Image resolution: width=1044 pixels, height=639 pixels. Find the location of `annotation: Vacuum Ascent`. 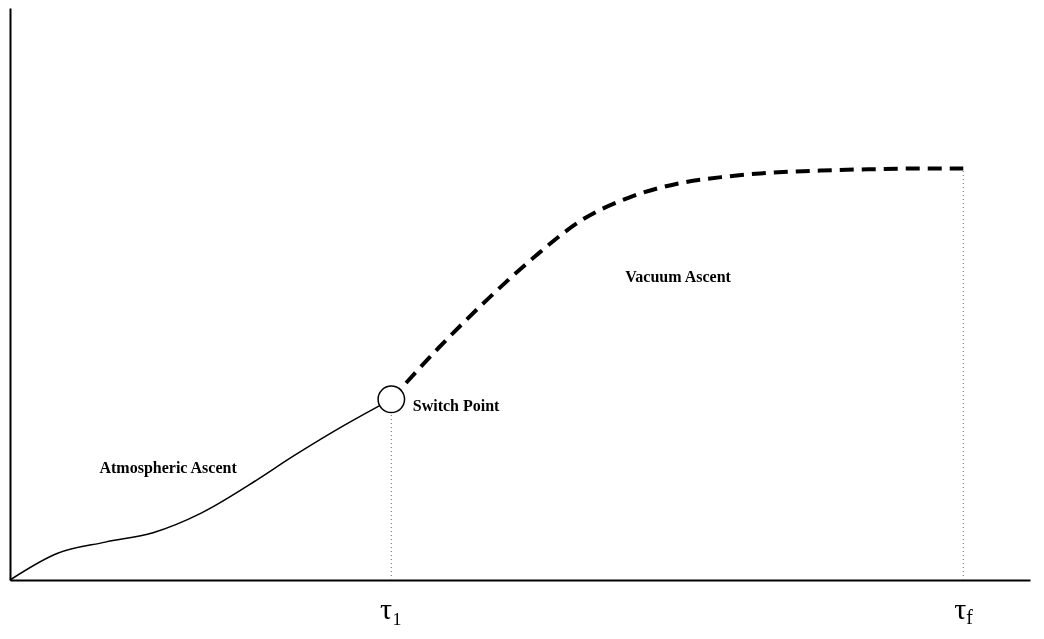

annotation: Vacuum Ascent is located at coordinates (678, 277).